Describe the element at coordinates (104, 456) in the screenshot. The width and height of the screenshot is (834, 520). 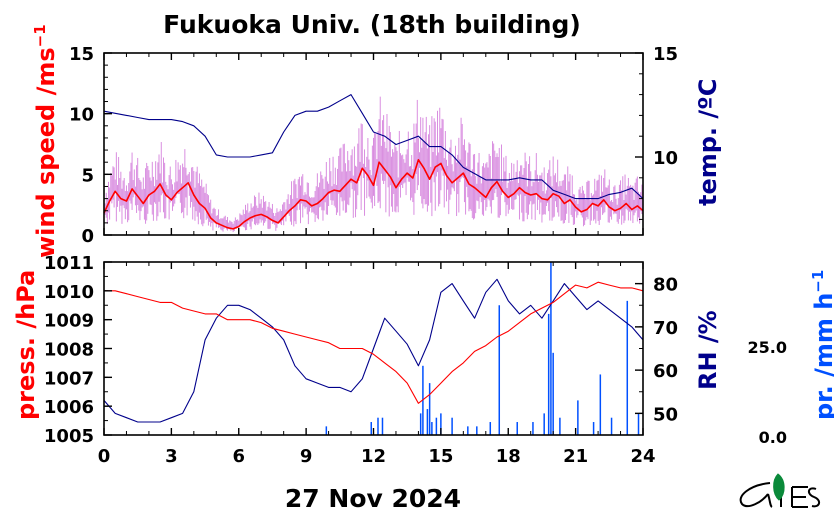
I see `x-tick-label: 0` at that location.